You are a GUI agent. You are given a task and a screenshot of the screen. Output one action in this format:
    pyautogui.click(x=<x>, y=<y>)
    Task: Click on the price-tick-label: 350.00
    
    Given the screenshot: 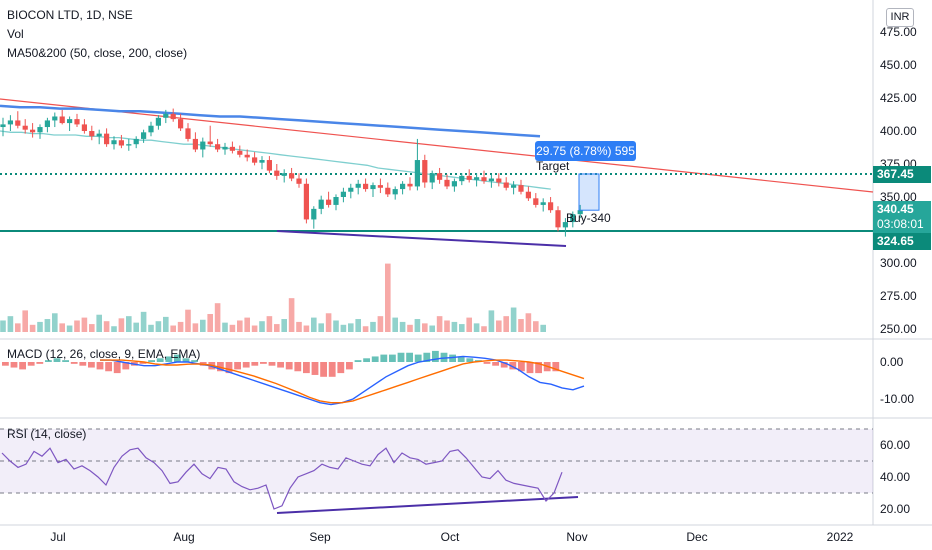 What is the action you would take?
    pyautogui.click(x=898, y=197)
    